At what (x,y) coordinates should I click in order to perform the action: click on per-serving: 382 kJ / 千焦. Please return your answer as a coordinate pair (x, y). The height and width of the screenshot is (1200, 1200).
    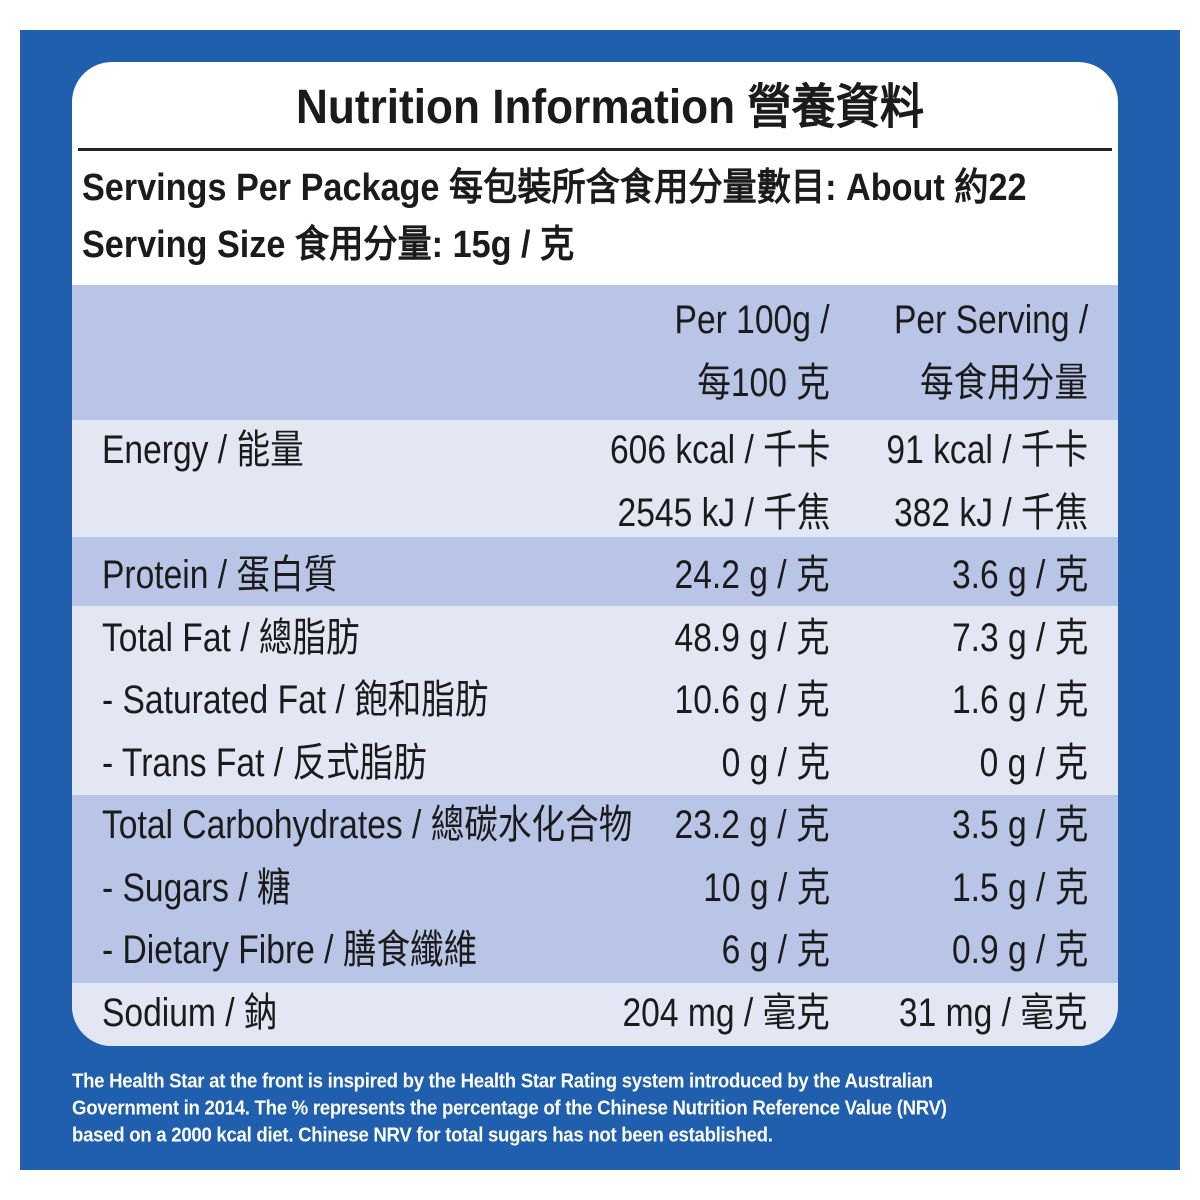
    Looking at the image, I should click on (990, 512).